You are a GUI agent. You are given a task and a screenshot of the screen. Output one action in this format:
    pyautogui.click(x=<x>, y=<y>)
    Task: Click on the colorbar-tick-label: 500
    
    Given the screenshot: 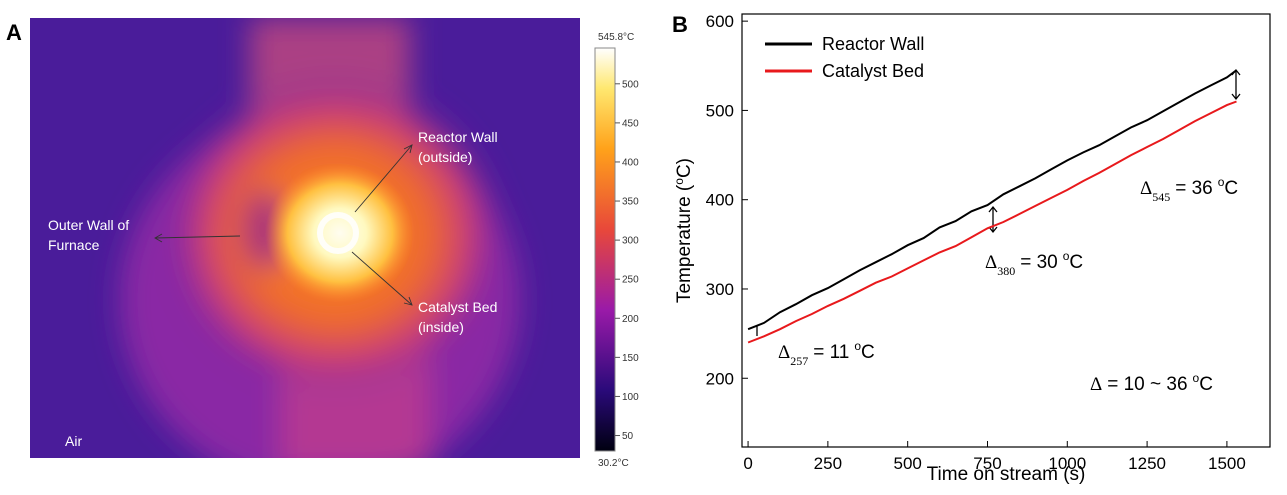 What is the action you would take?
    pyautogui.click(x=630, y=84)
    